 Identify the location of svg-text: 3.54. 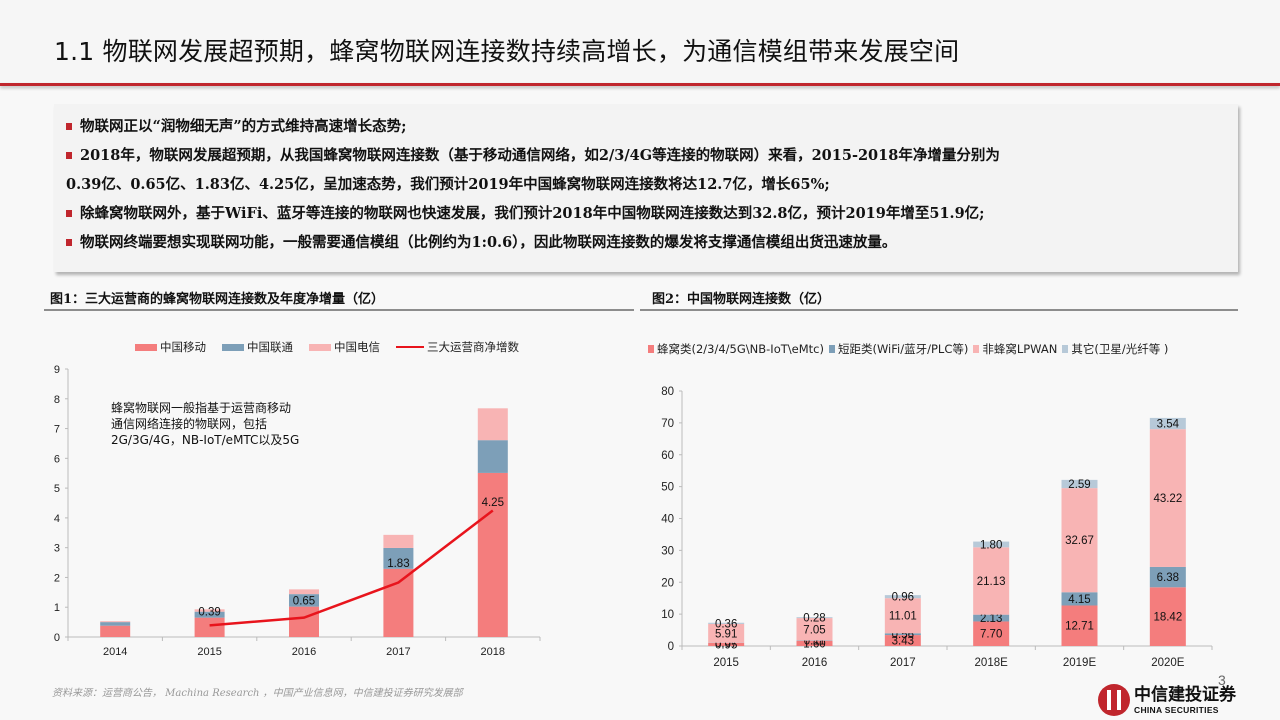
(1168, 425).